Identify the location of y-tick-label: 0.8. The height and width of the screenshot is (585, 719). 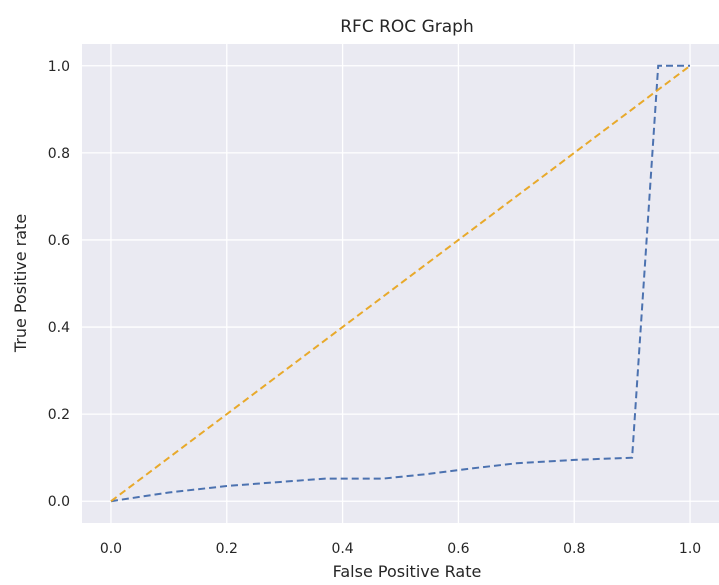
(59, 154).